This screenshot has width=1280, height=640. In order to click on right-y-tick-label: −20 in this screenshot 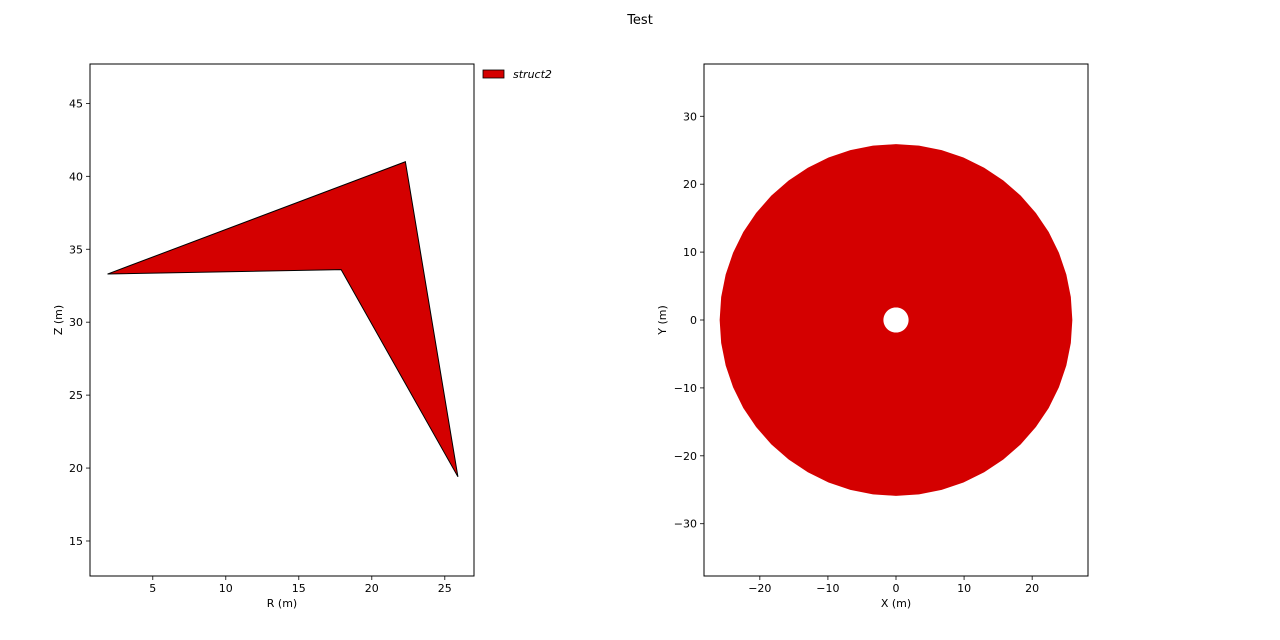, I will do `click(685, 456)`.